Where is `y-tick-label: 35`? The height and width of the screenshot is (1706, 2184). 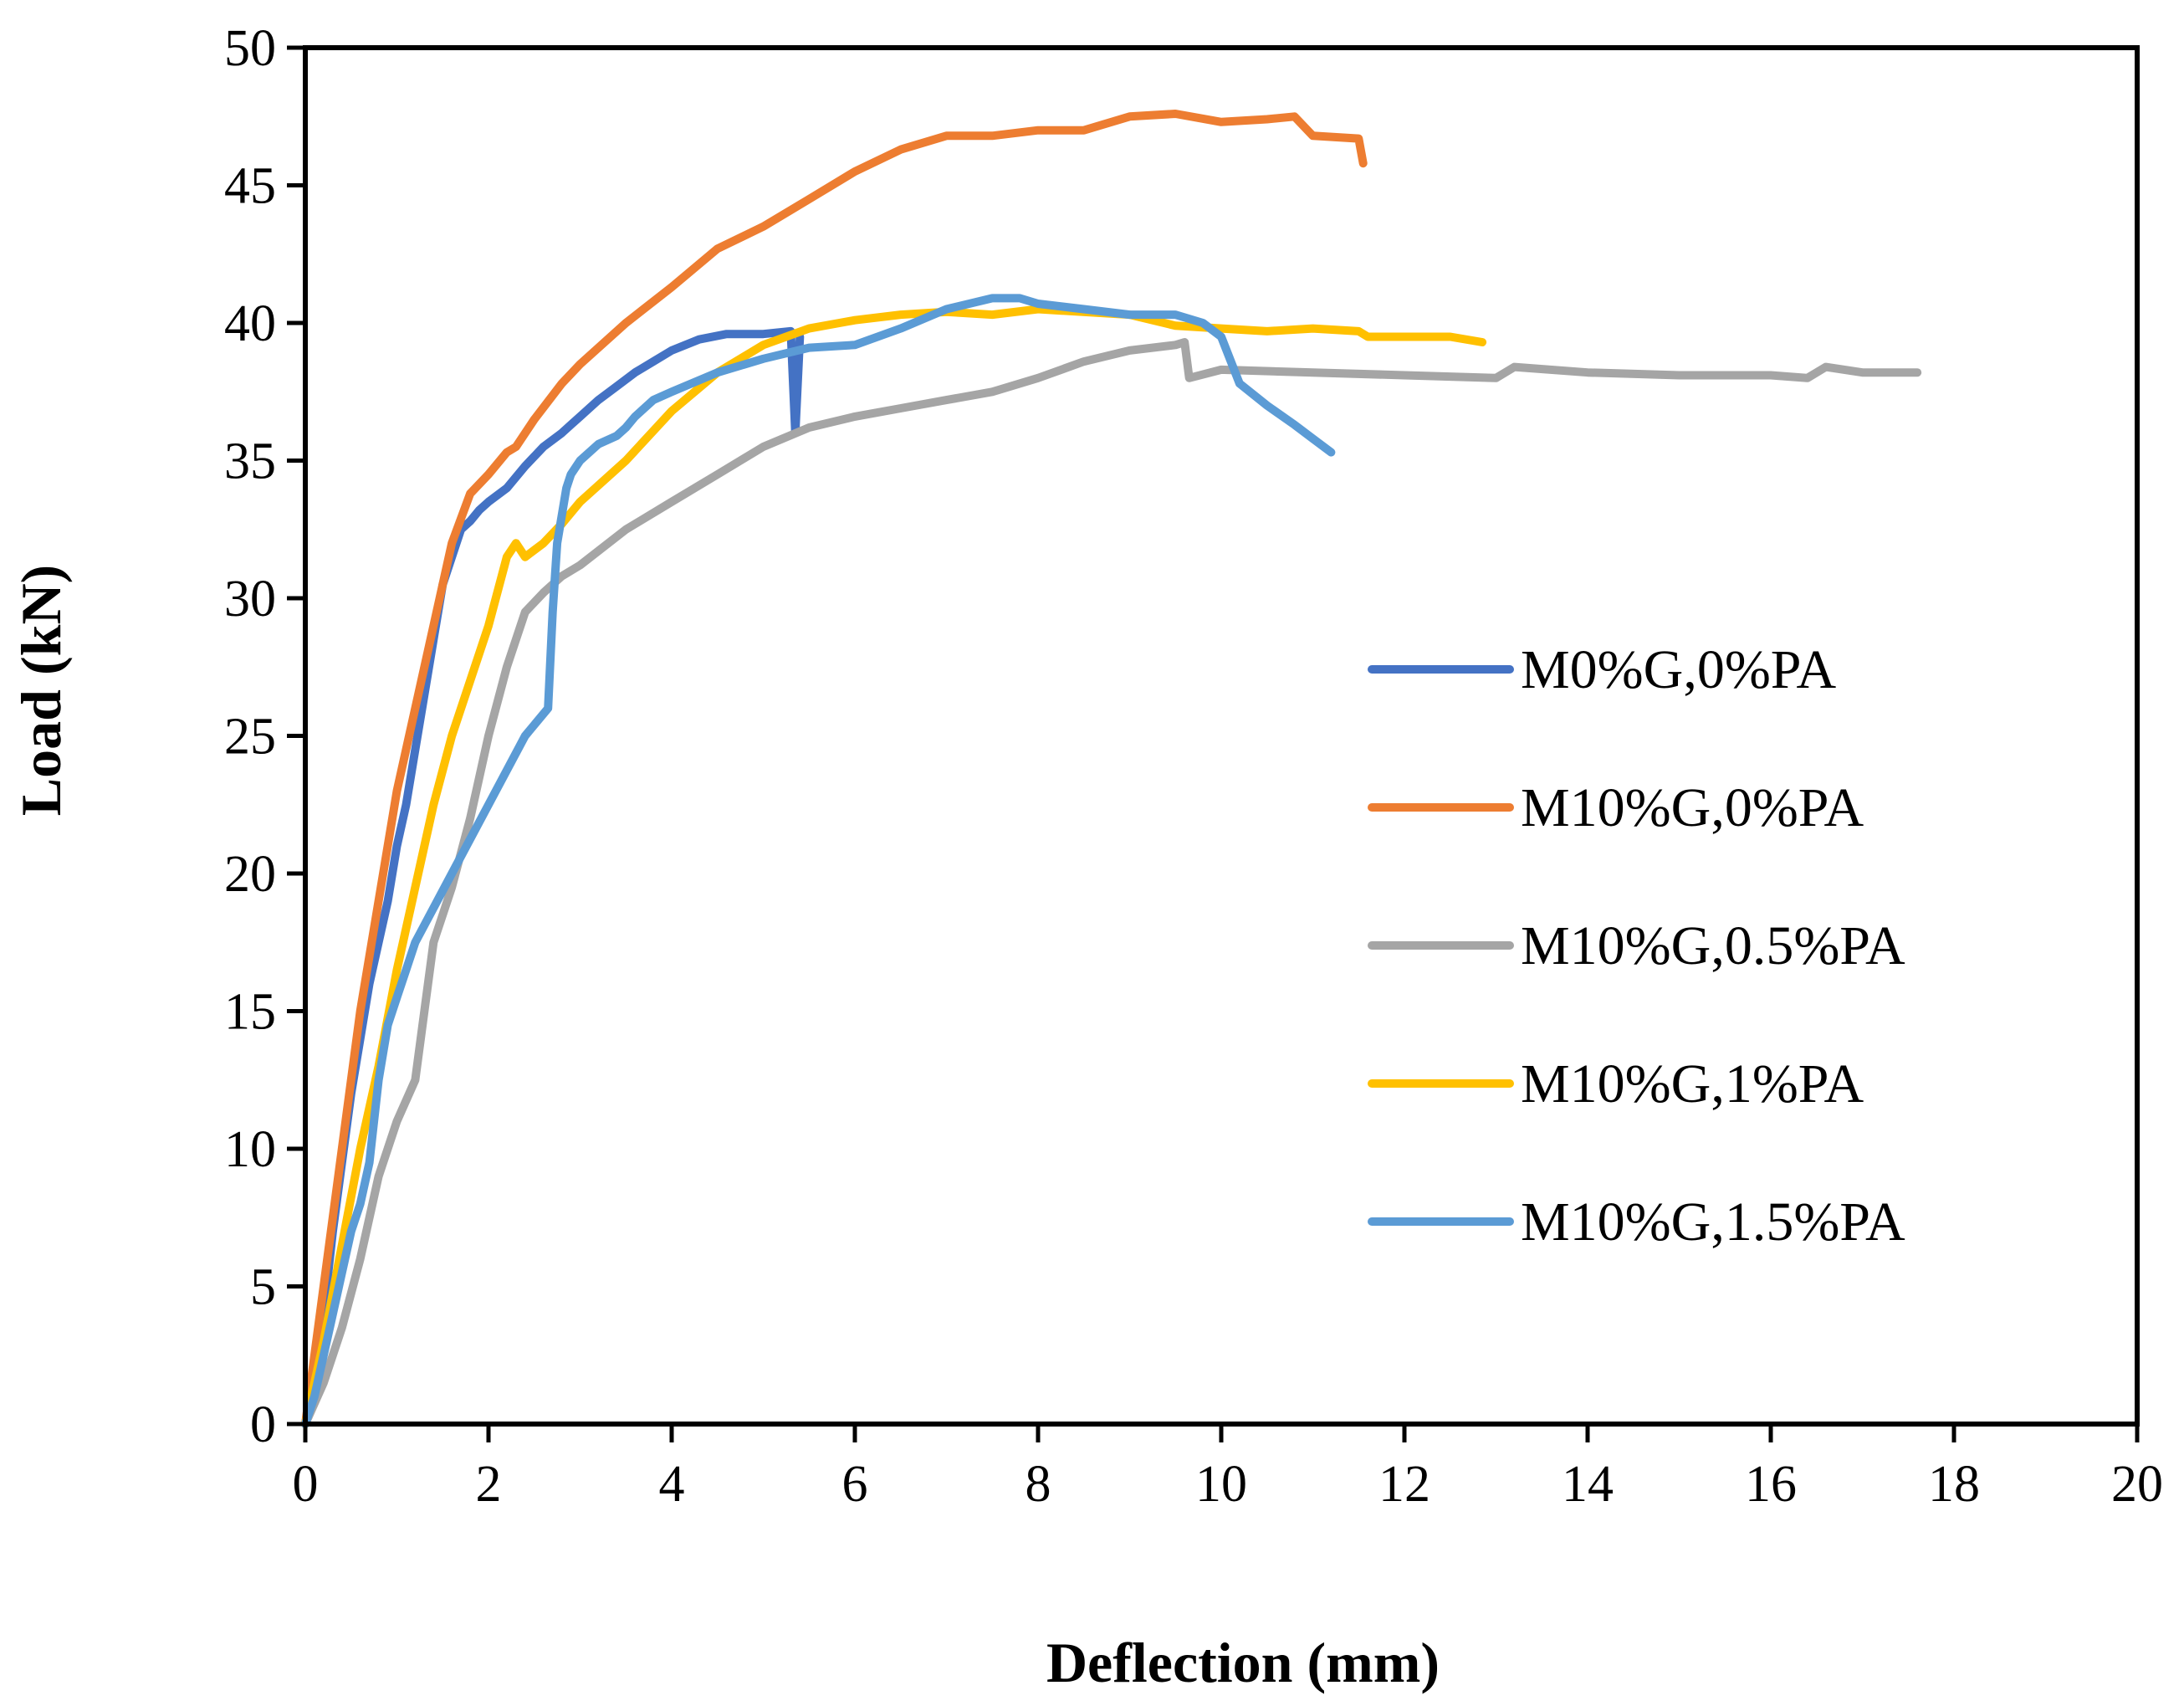 y-tick-label: 35 is located at coordinates (250, 462).